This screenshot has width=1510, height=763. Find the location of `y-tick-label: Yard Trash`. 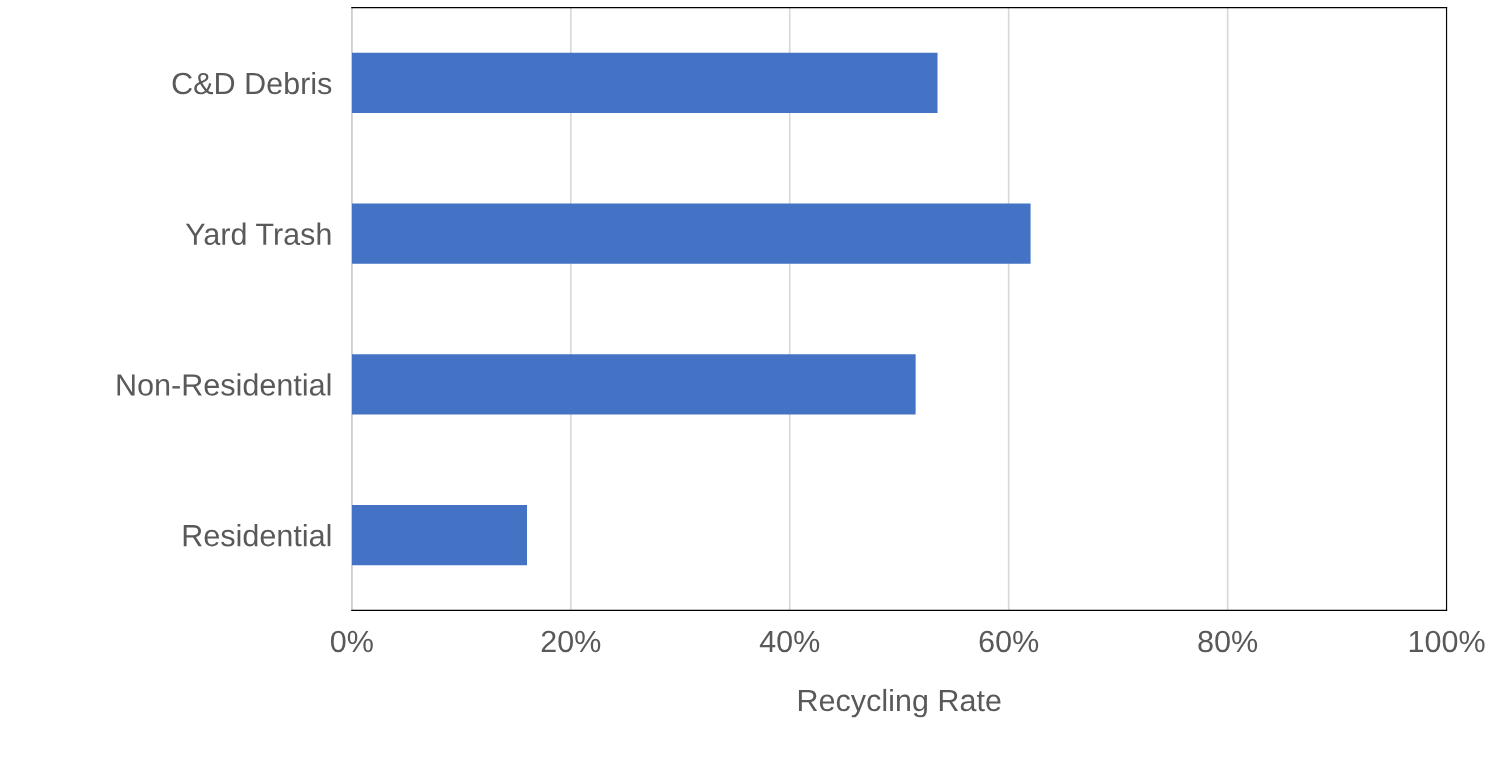

y-tick-label: Yard Trash is located at coordinates (258, 234).